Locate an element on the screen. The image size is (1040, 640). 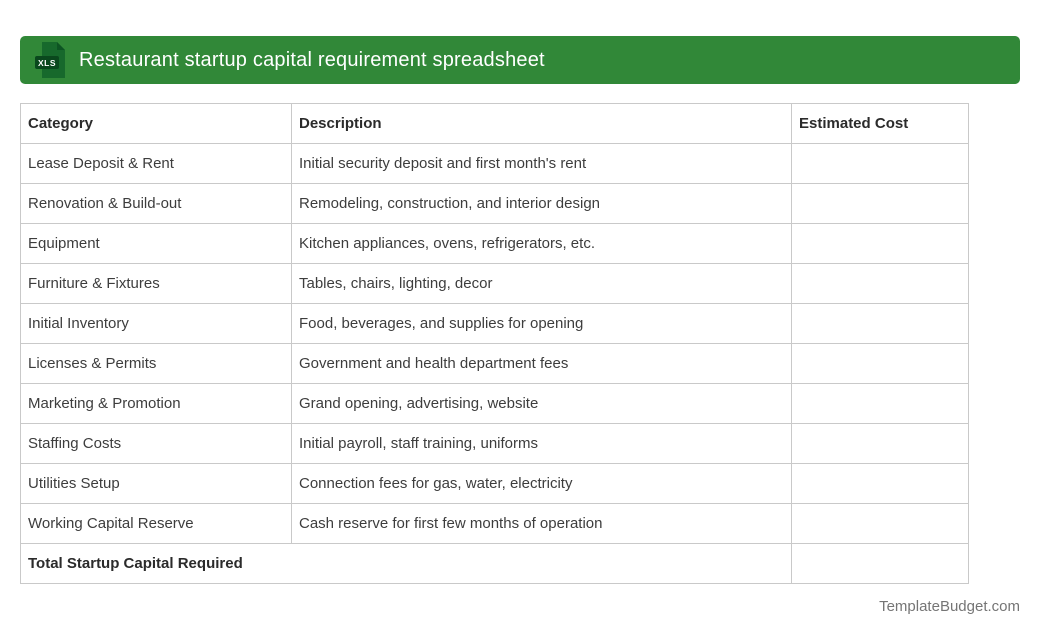
total-row: Total Startup Capital Required is located at coordinates (494, 563).